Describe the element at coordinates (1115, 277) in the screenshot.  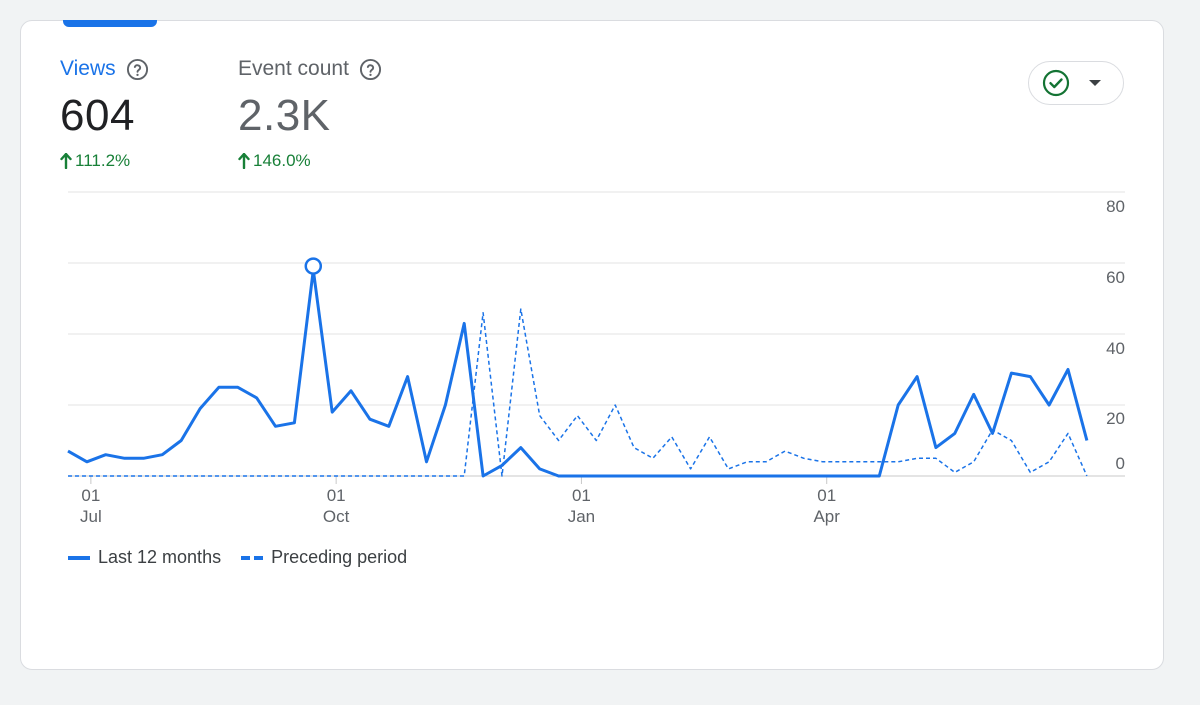
I see `y-tick-label: 60` at that location.